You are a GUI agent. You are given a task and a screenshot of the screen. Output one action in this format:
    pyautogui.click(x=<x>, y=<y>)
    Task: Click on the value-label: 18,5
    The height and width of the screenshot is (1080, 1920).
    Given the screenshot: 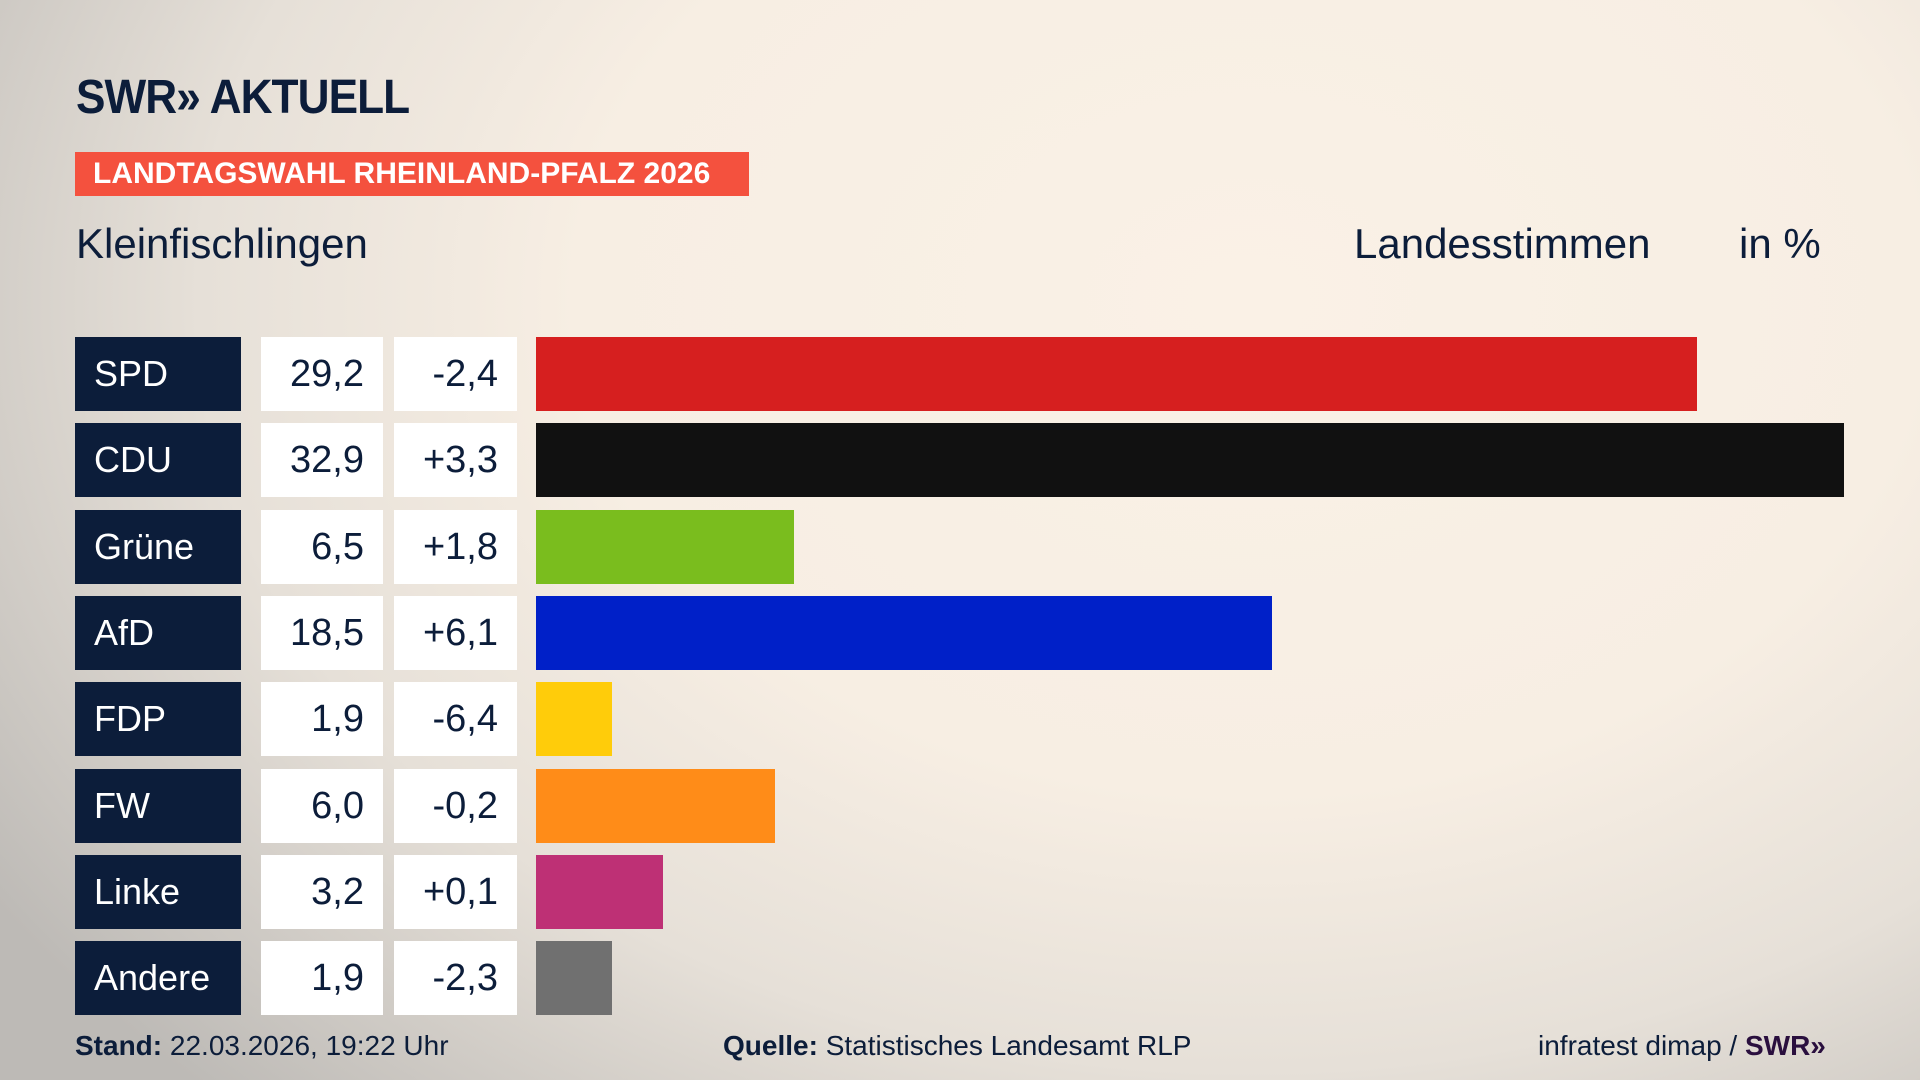 What is the action you would take?
    pyautogui.click(x=322, y=632)
    